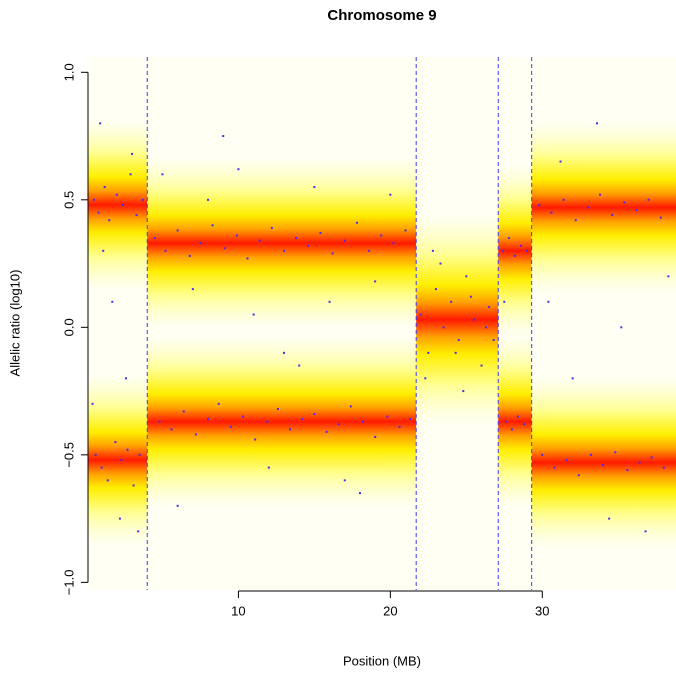 The width and height of the screenshot is (676, 681). I want to click on y-tick-label: −0.5, so click(68, 455).